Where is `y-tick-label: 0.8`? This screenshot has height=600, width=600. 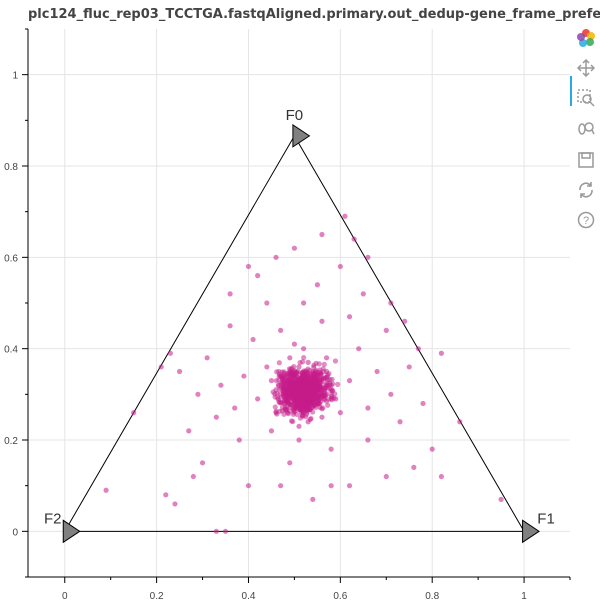 y-tick-label: 0.8 is located at coordinates (11, 167).